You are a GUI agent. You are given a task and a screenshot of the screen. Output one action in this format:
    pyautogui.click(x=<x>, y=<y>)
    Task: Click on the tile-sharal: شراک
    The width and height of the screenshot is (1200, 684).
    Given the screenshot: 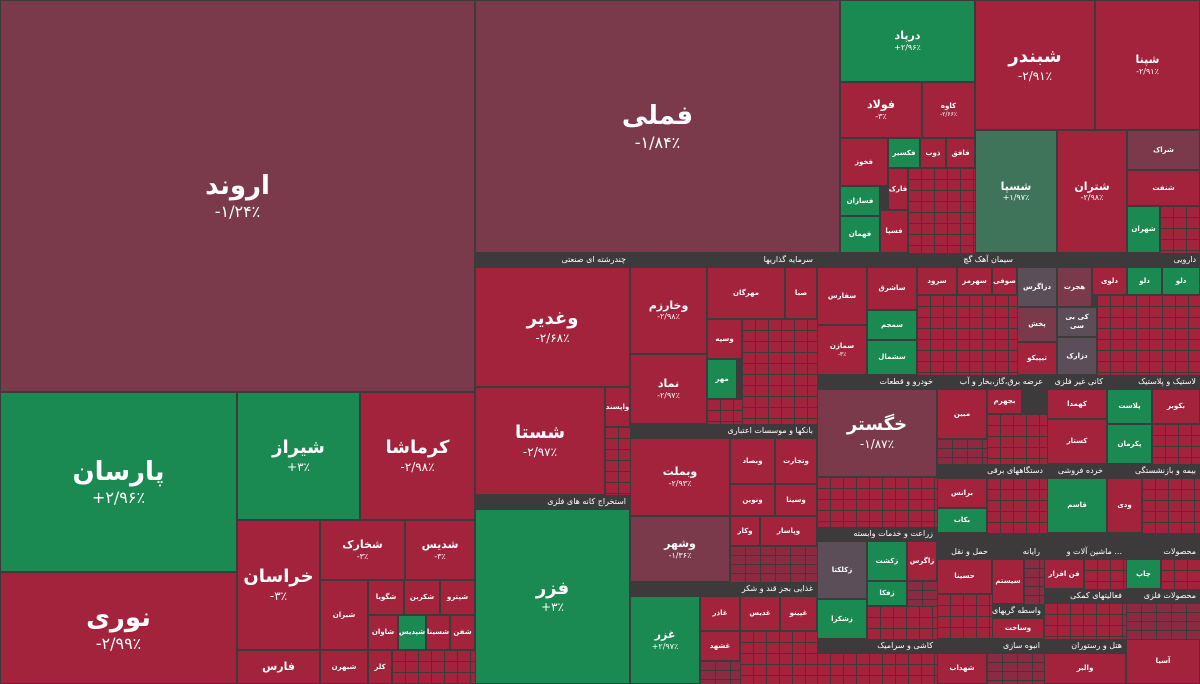 What is the action you would take?
    pyautogui.click(x=1163, y=150)
    